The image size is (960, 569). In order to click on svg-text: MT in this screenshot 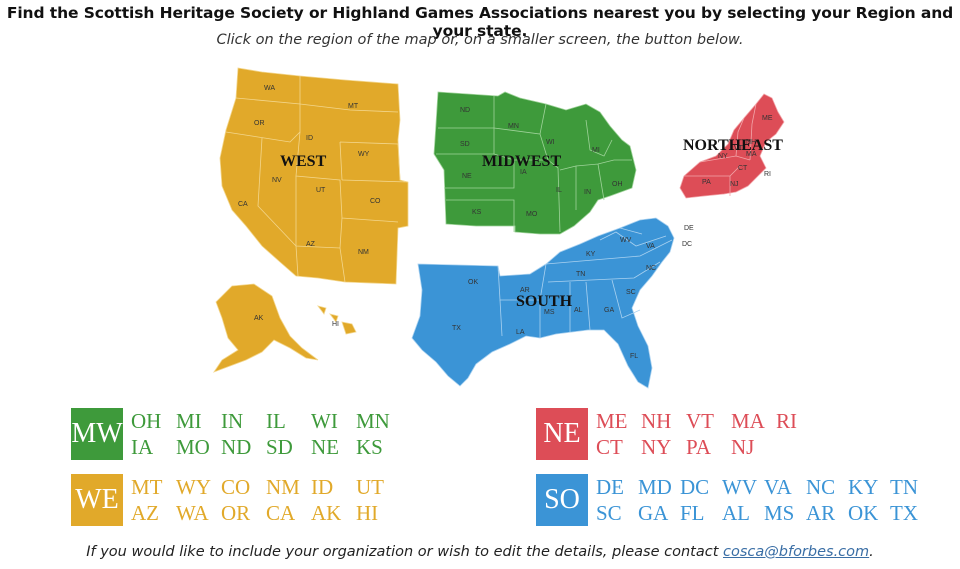, I will do `click(353, 106)`.